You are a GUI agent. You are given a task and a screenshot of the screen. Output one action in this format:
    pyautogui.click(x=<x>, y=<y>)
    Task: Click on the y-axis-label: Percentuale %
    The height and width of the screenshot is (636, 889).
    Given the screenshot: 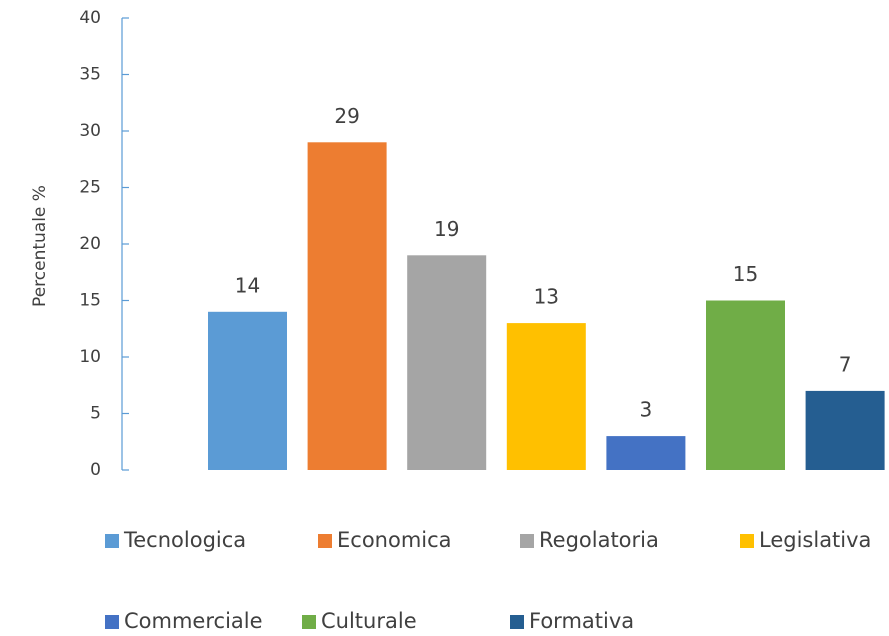 What is the action you would take?
    pyautogui.click(x=40, y=246)
    